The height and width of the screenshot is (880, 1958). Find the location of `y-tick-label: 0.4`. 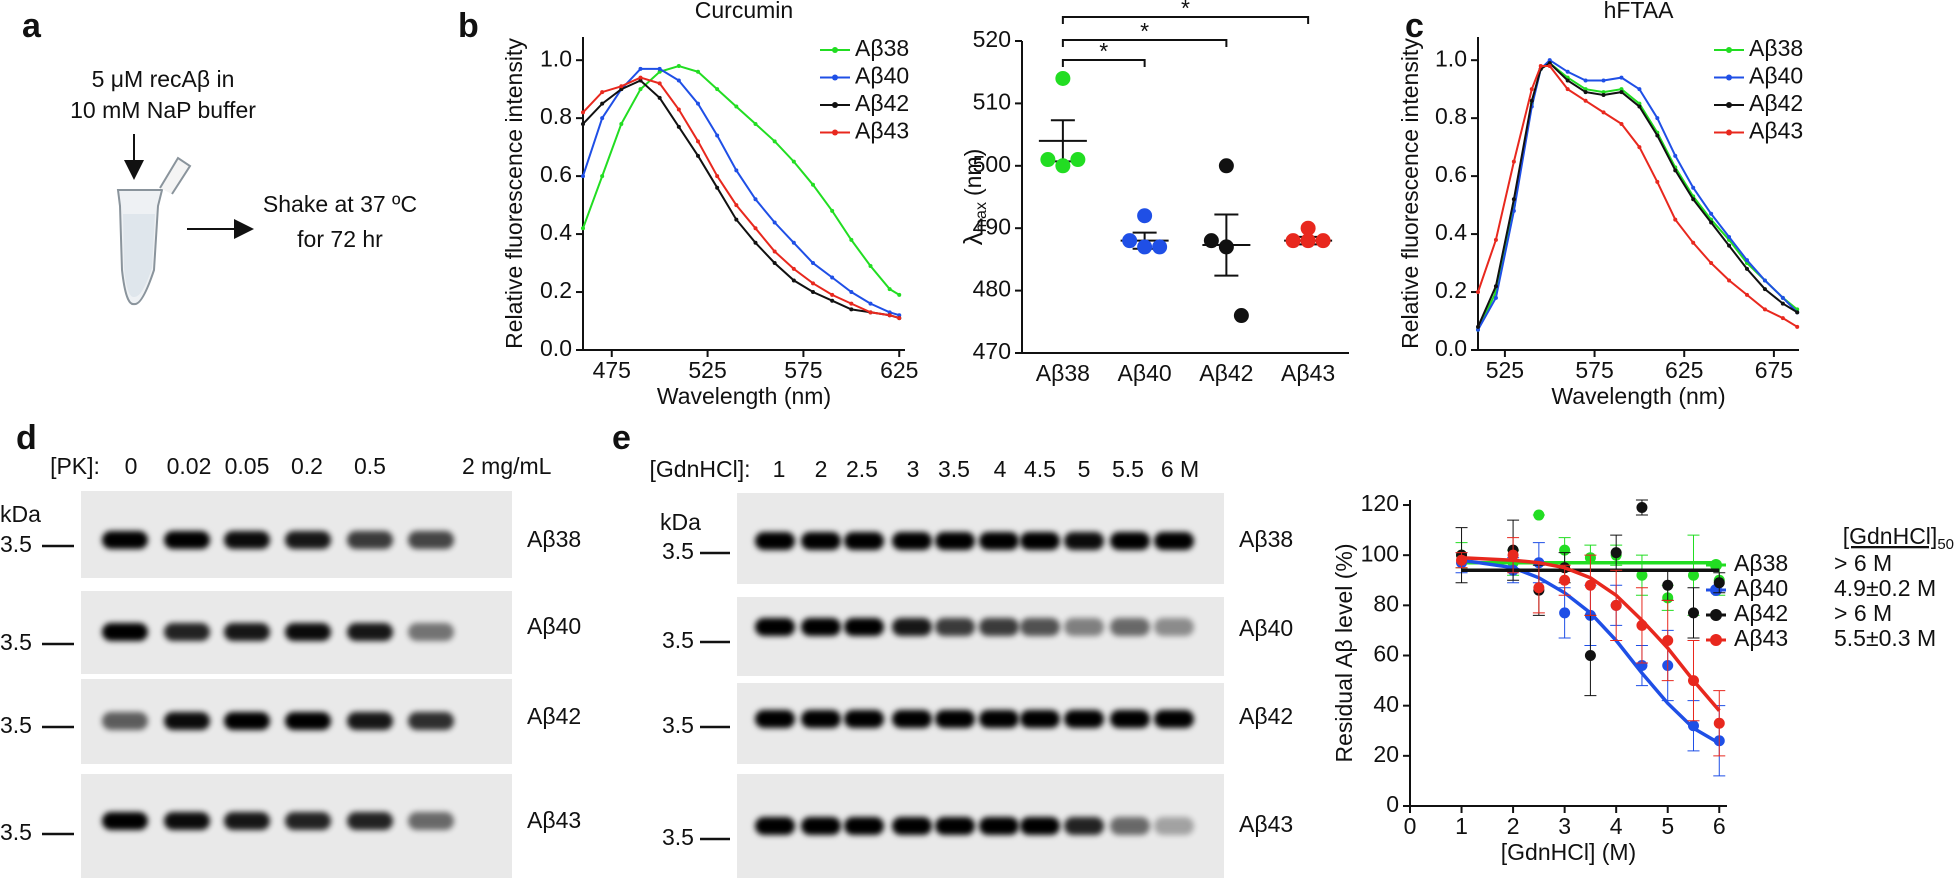

y-tick-label: 0.4 is located at coordinates (1451, 232).